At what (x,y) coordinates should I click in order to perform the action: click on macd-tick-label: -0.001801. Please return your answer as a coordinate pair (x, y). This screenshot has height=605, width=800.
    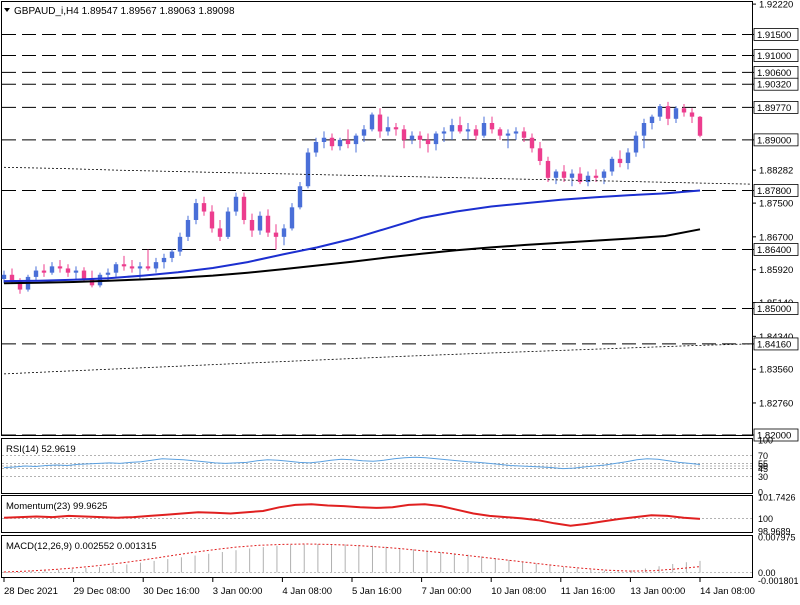
    Looking at the image, I should click on (778, 581).